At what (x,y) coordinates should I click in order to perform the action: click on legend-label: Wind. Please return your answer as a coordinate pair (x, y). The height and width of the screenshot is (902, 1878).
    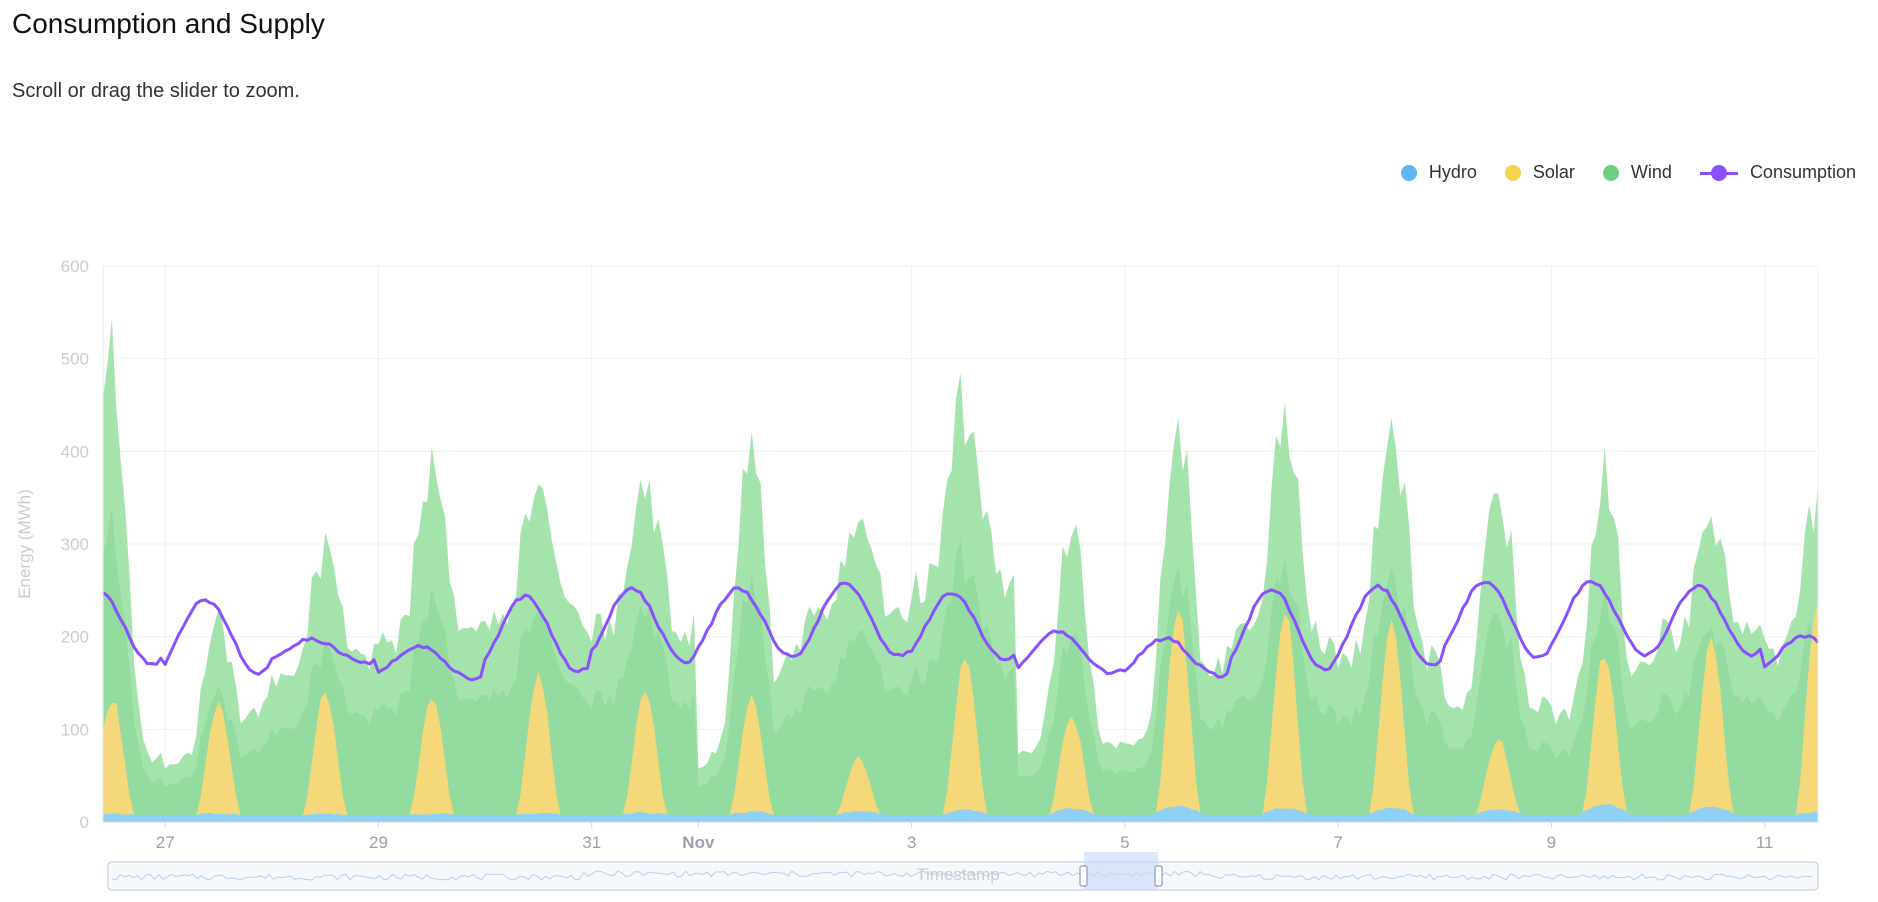
    Looking at the image, I should click on (1651, 172).